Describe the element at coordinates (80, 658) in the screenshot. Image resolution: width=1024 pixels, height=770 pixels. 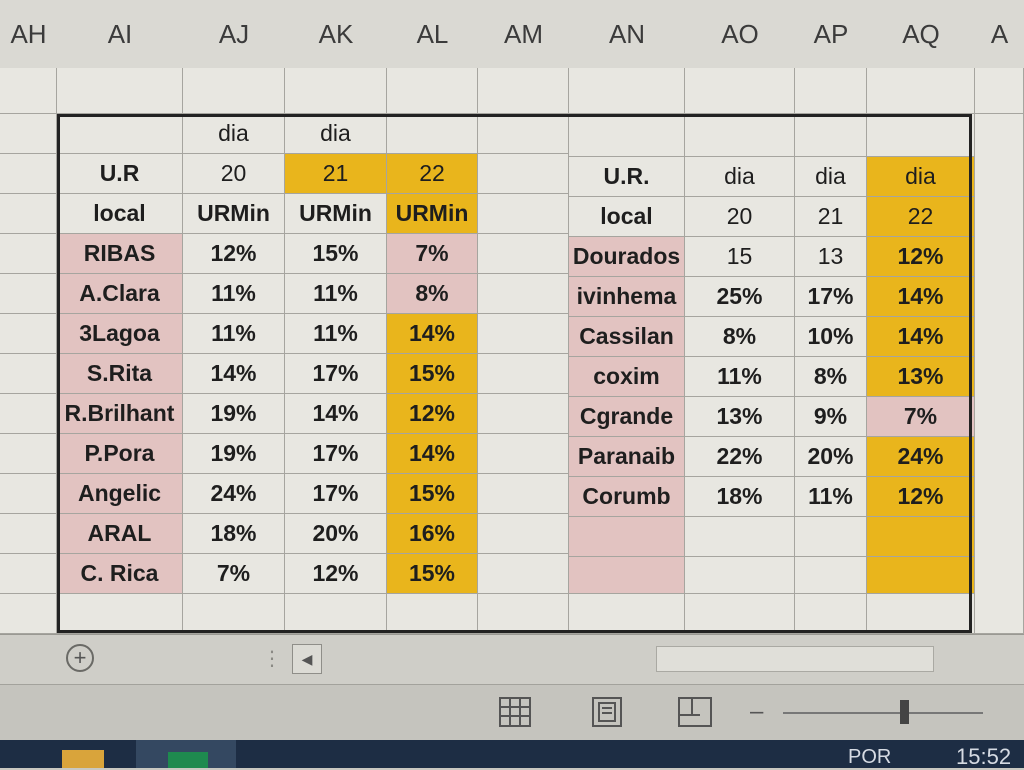
I see `add-sheet-icon: +` at that location.